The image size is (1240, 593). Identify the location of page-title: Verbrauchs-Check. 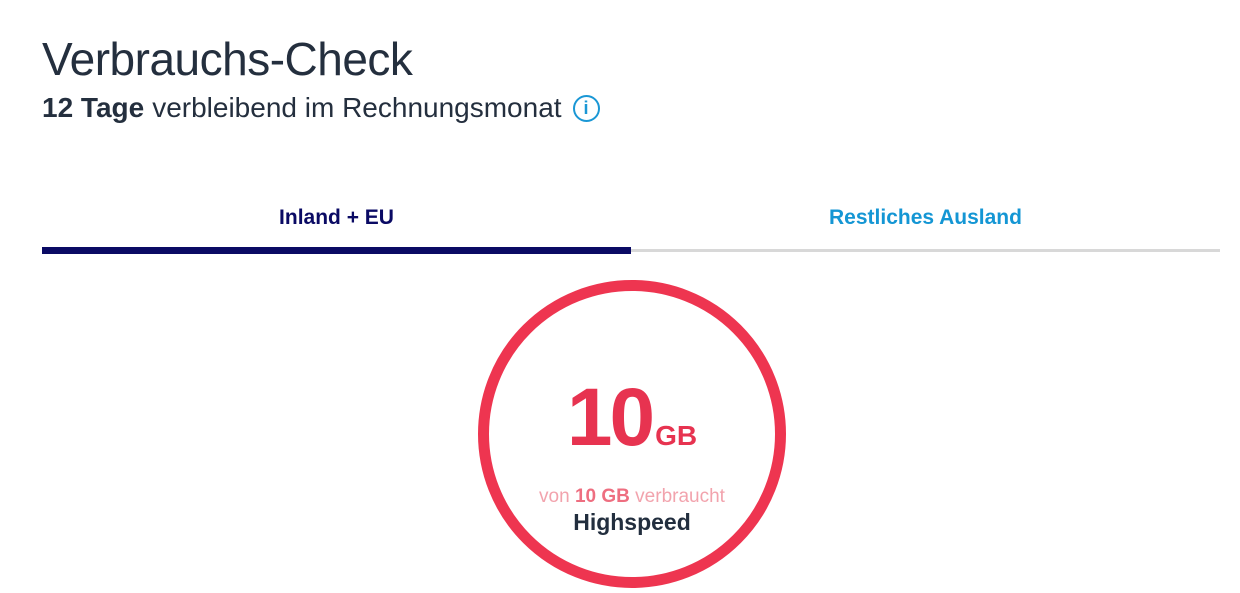
(227, 58).